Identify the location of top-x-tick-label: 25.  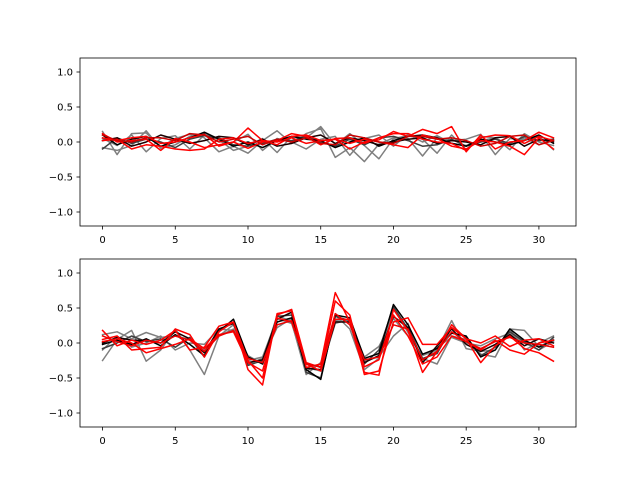
(466, 240).